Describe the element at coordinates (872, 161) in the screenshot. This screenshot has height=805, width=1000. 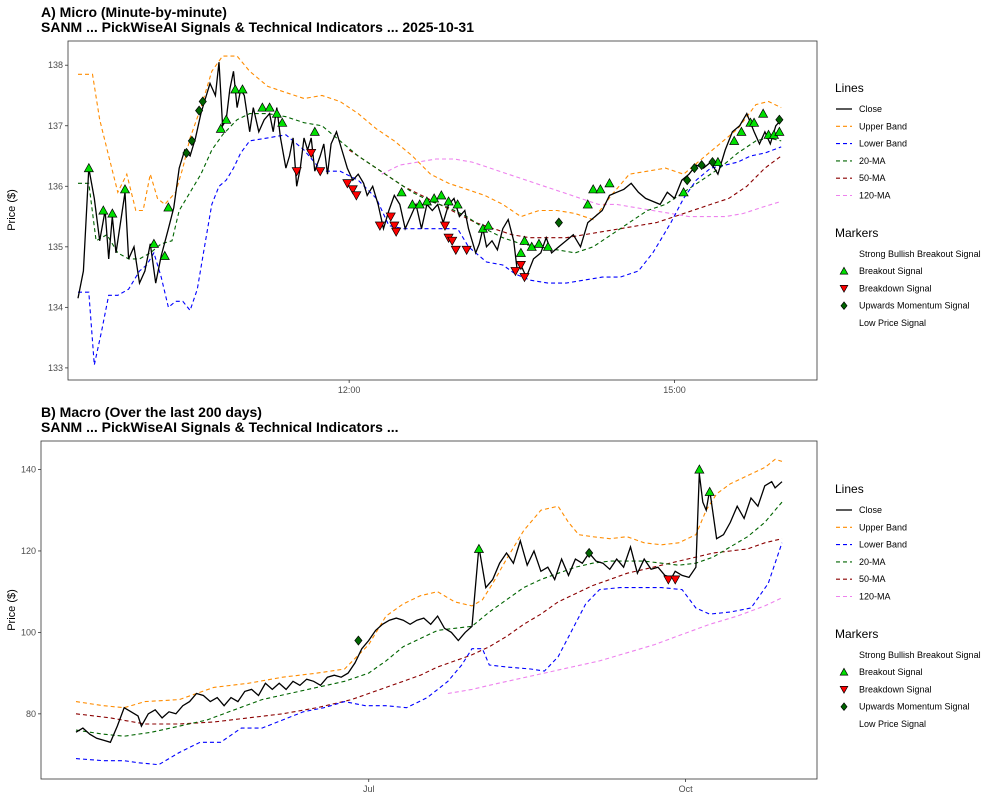
I see `micro-legend-item-ma20: 20-MA` at that location.